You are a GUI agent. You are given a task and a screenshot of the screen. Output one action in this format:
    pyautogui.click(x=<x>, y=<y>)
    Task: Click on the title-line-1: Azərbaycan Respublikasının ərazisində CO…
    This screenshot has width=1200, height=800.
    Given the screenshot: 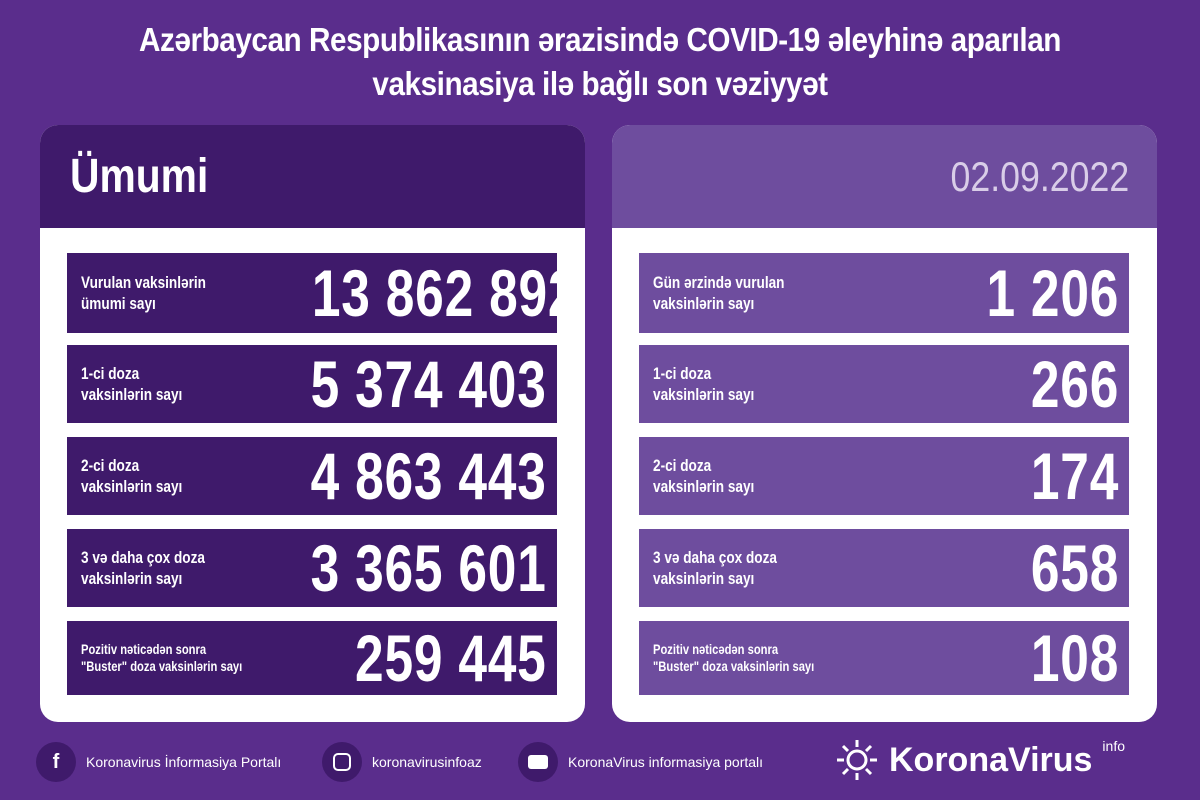 What is the action you would take?
    pyautogui.click(x=600, y=39)
    